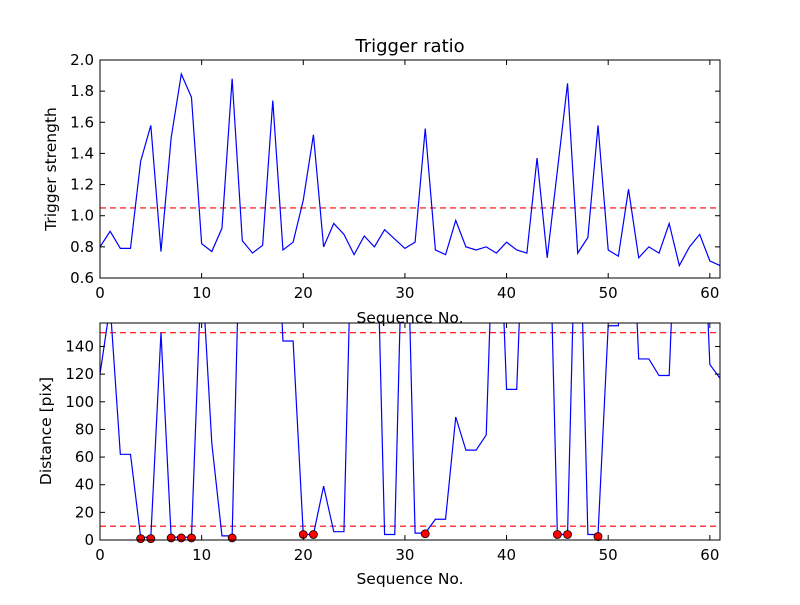 Image resolution: width=800 pixels, height=605 pixels. What do you see at coordinates (46, 431) in the screenshot?
I see `bottom-y-axis-label: Distance [pix]` at bounding box center [46, 431].